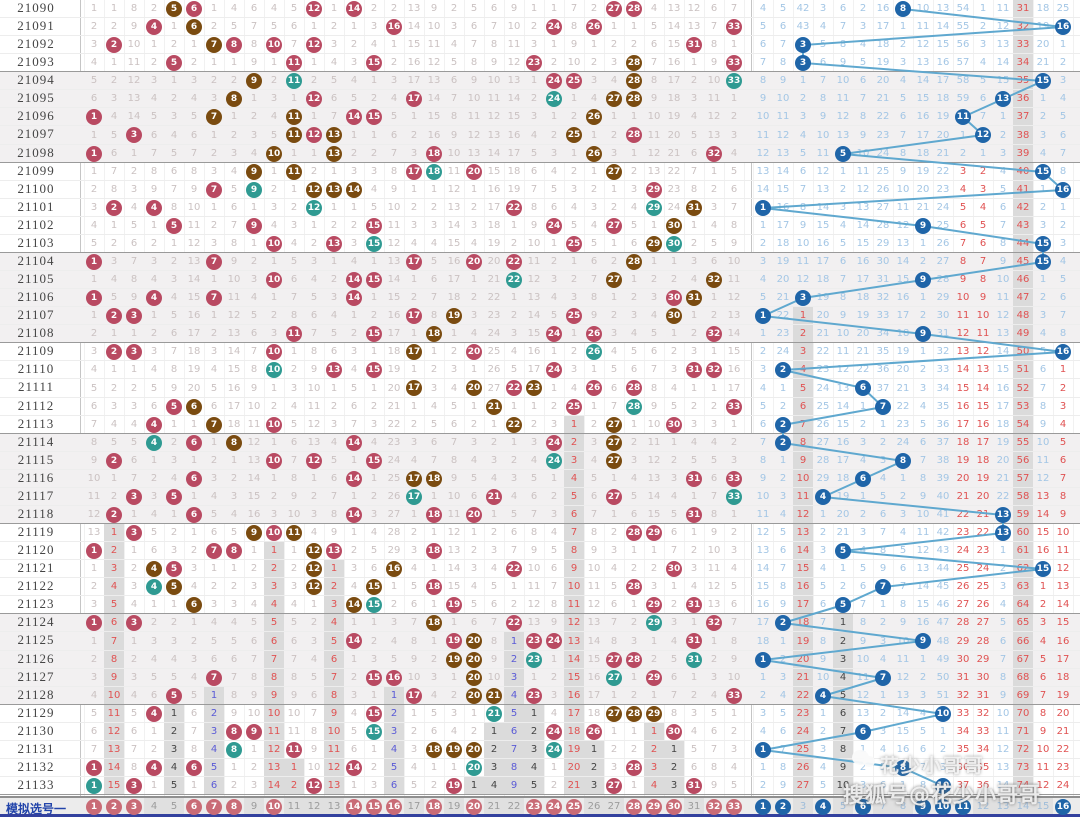 The width and height of the screenshot is (1080, 817). Describe the element at coordinates (843, 406) in the screenshot. I see `blue-miss-cell: 14` at that location.